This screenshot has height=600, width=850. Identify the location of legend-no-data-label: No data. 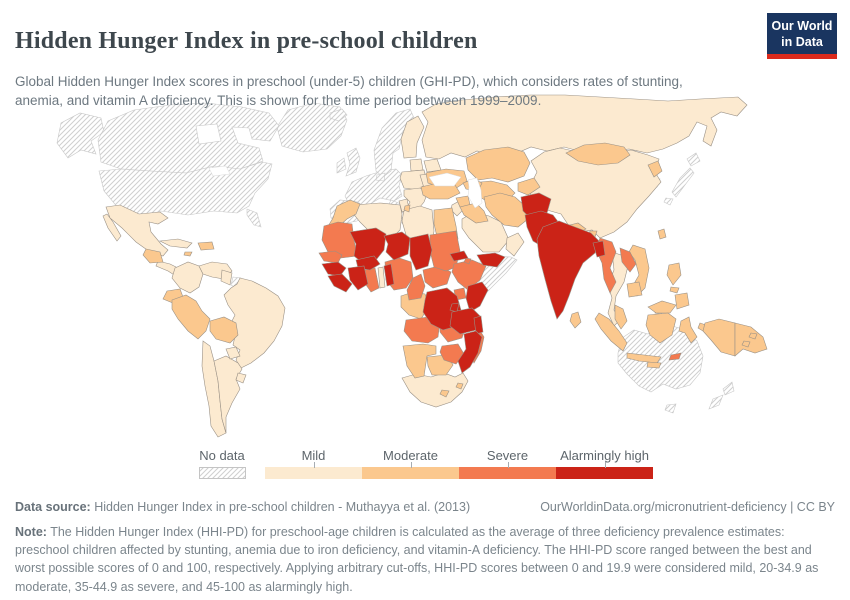
(222, 455).